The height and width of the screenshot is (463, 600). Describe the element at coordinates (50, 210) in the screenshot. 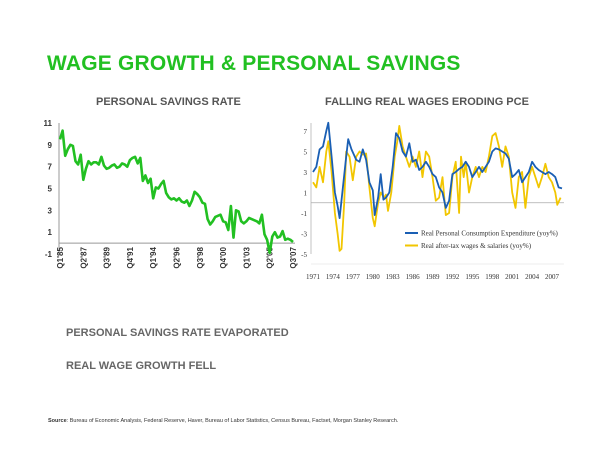

I see `left-y-tick-label: 3` at that location.